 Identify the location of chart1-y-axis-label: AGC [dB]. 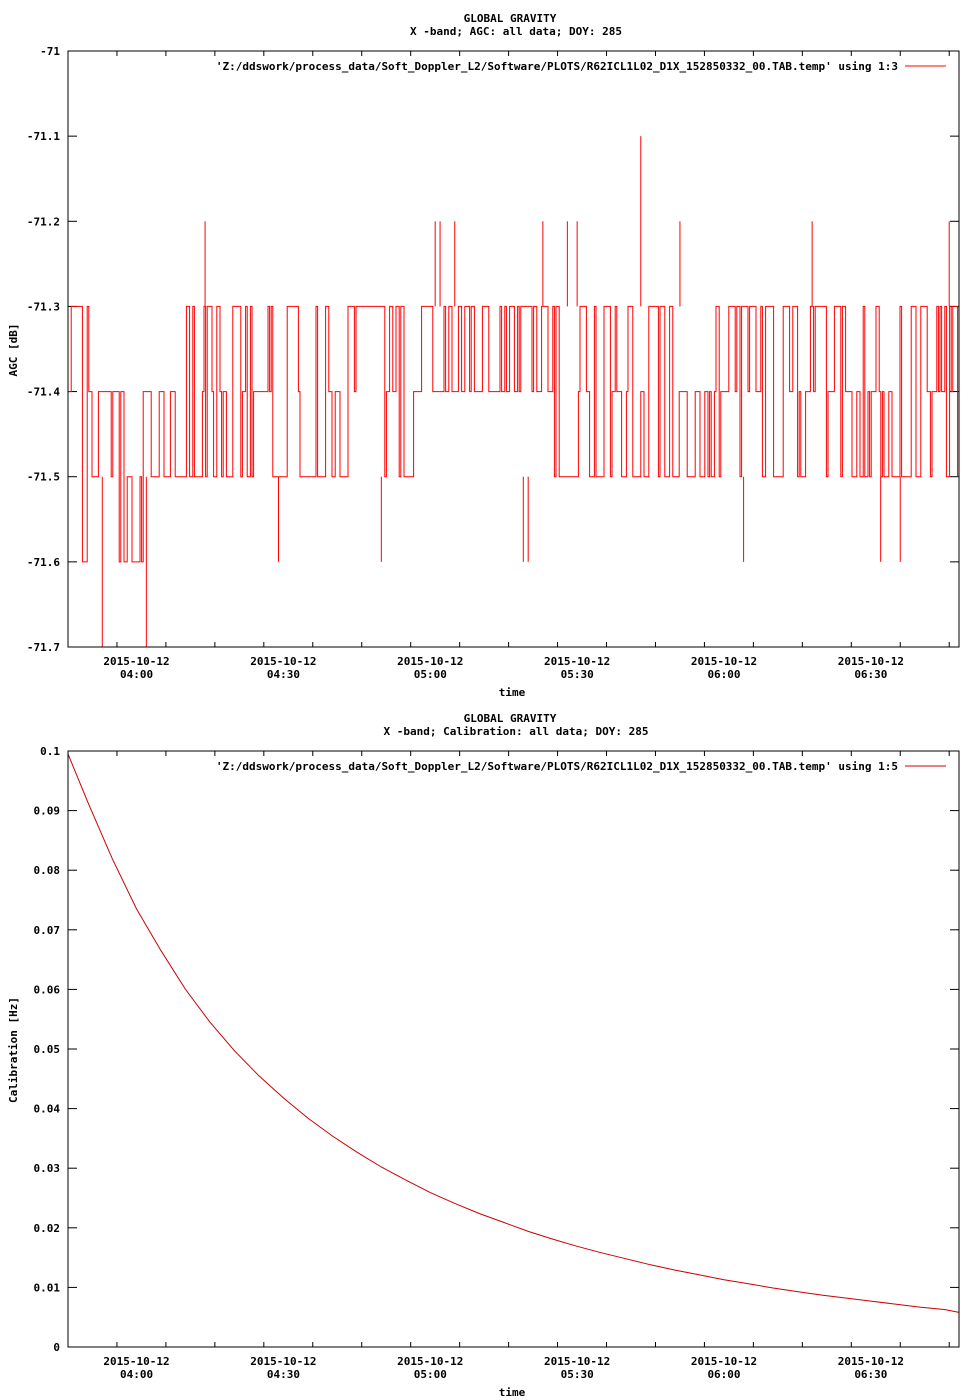
(13, 350).